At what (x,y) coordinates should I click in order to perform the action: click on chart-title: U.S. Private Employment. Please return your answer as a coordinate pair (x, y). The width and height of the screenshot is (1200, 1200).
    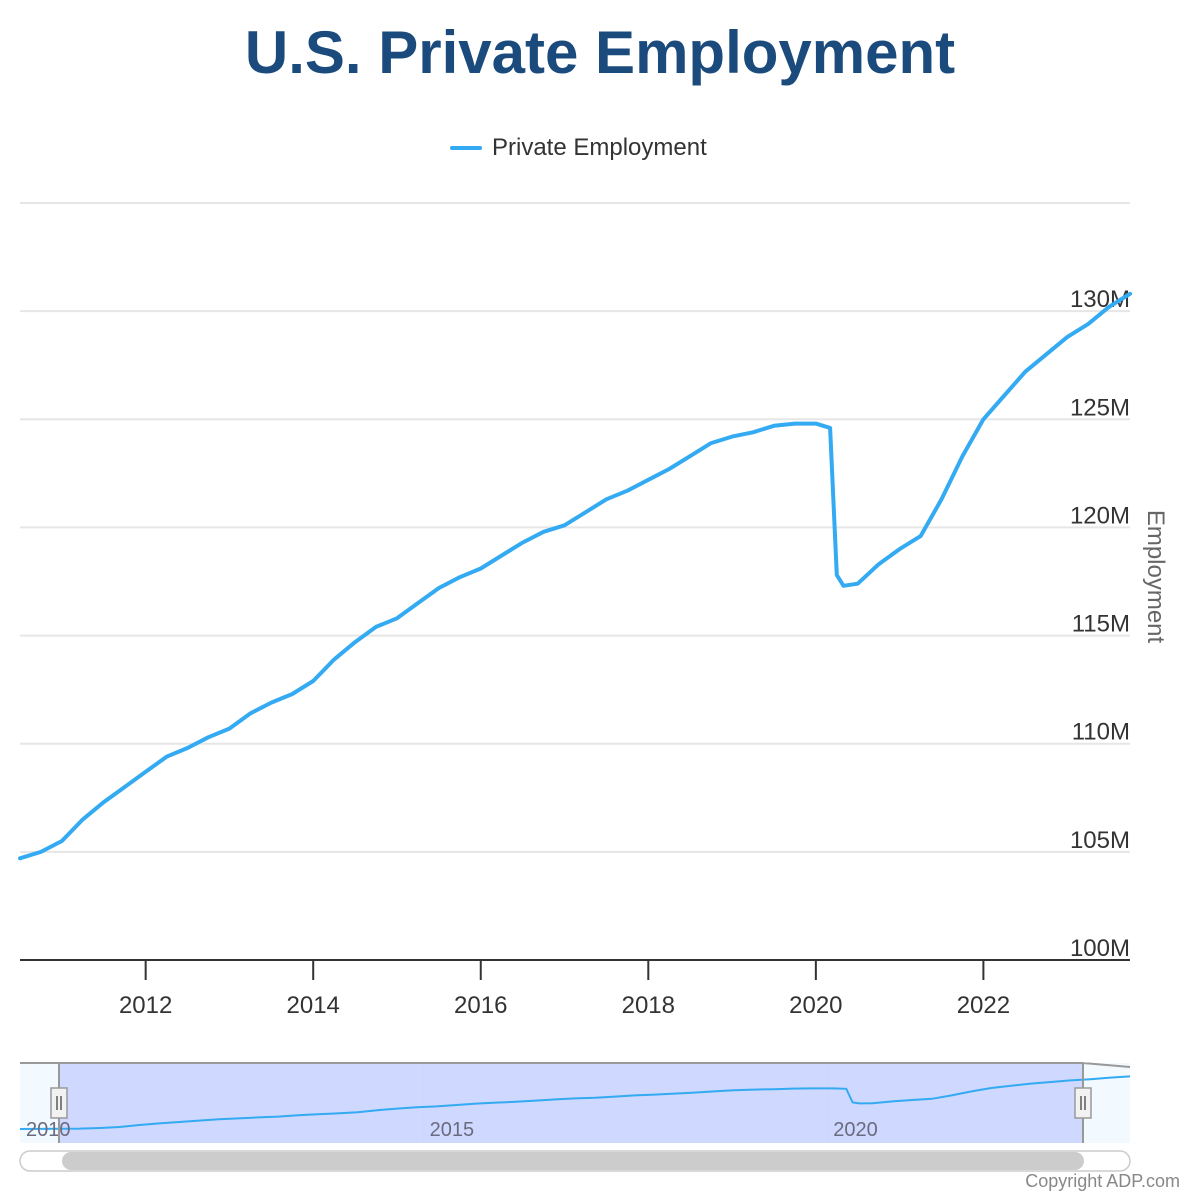
    Looking at the image, I should click on (600, 52).